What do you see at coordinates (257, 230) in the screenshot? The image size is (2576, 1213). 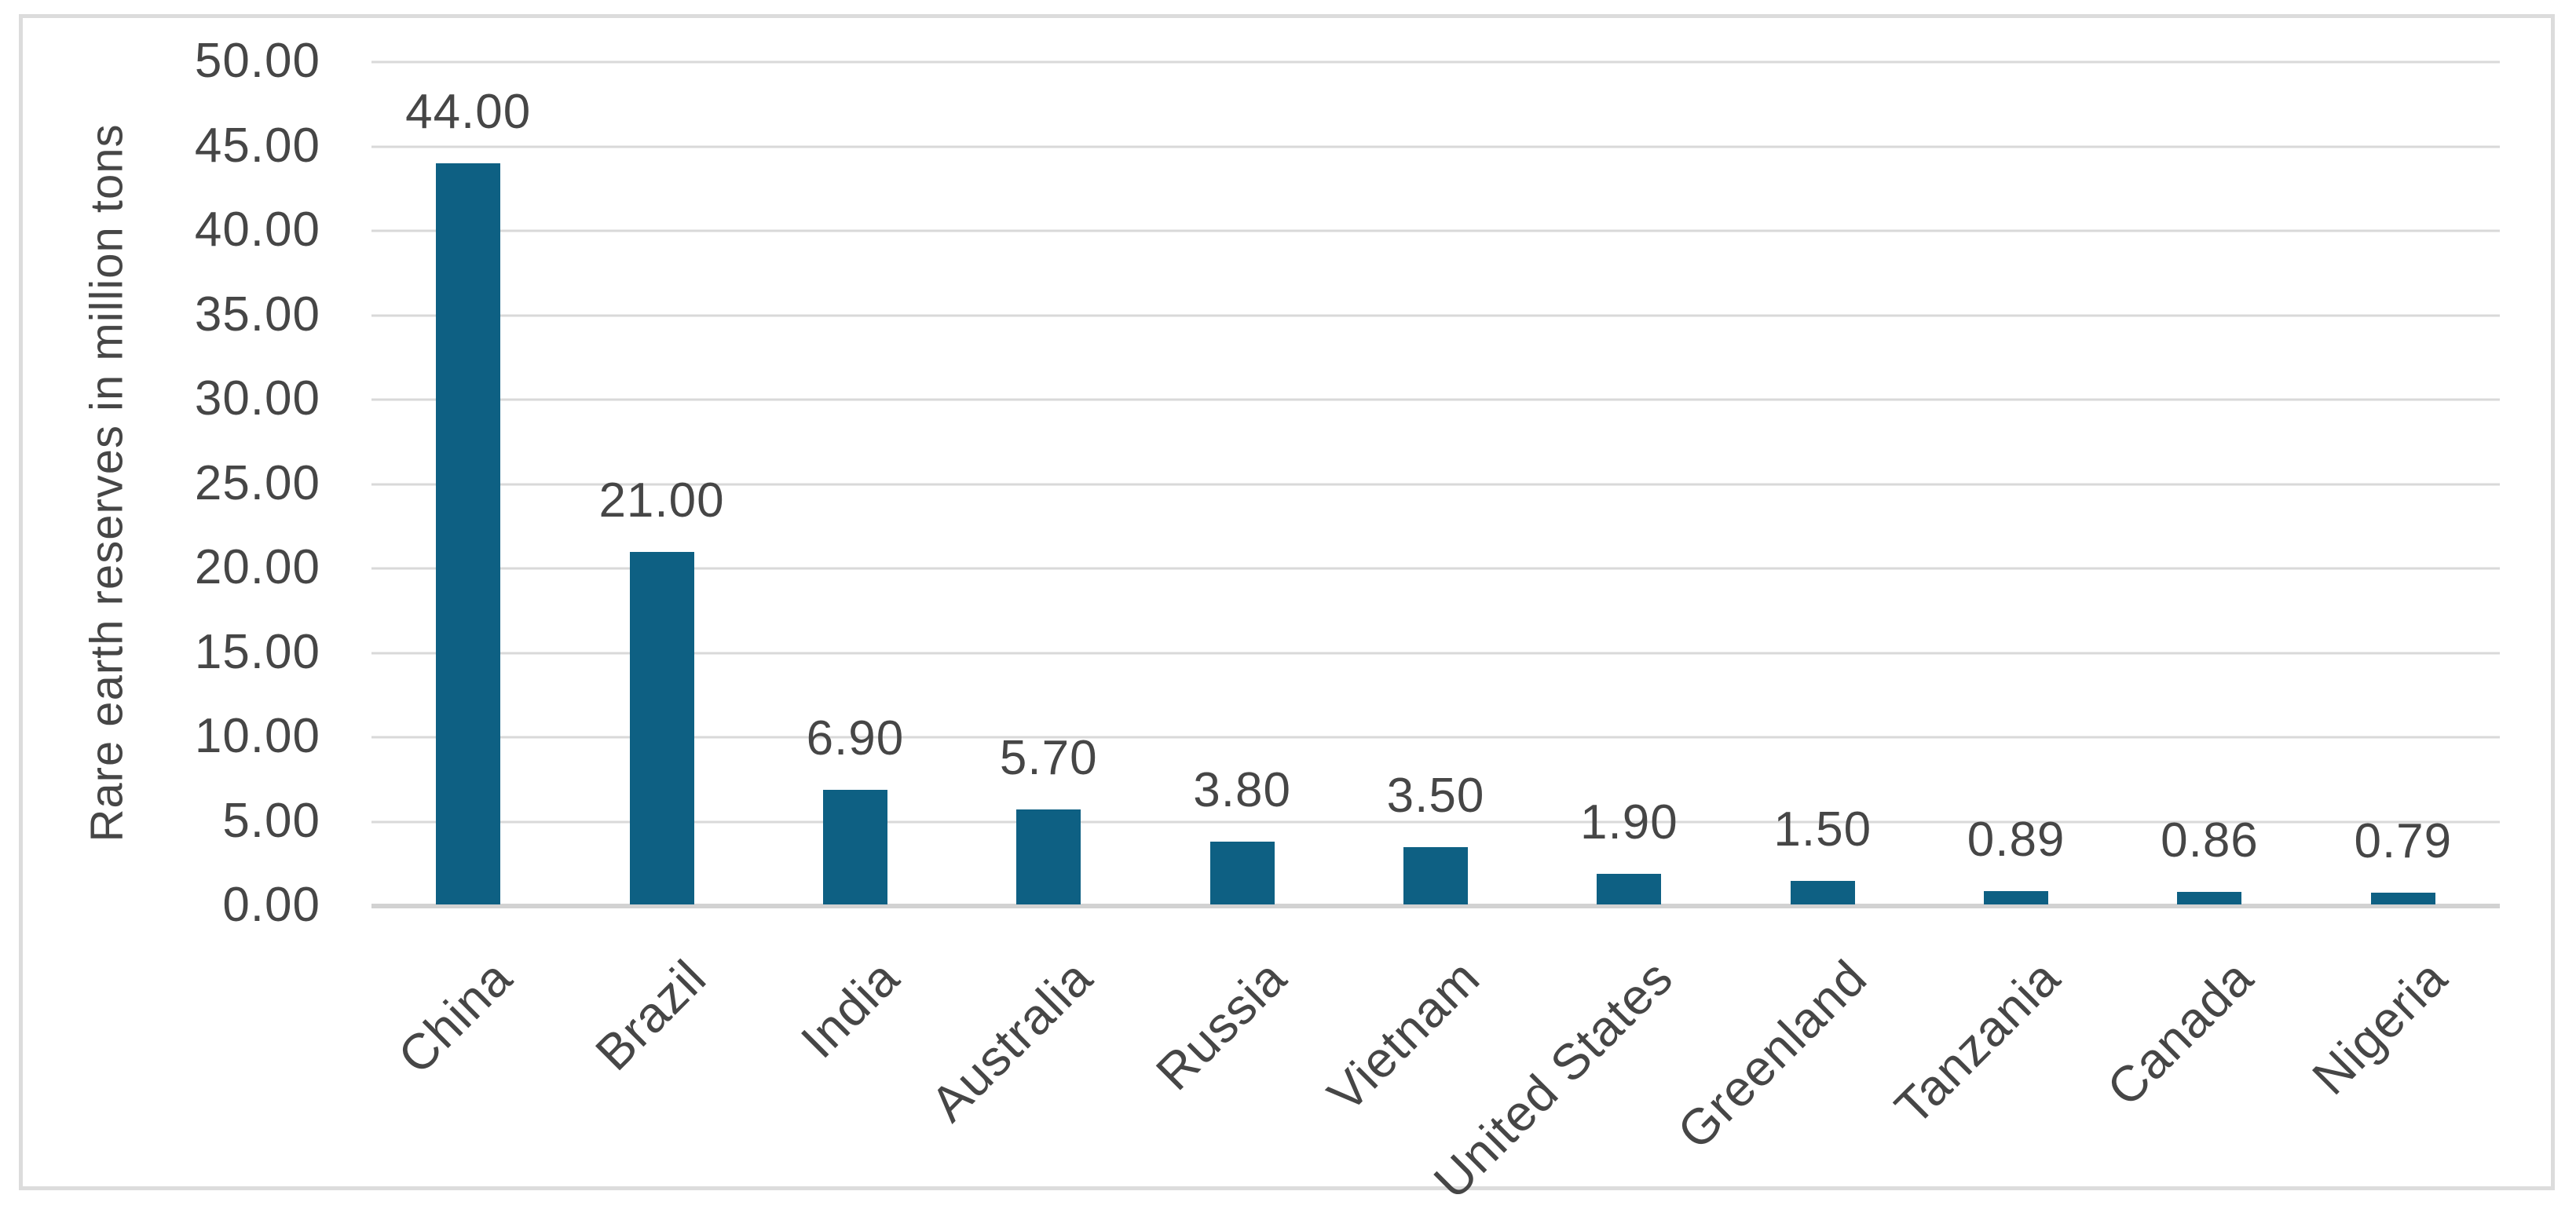 I see `y-tick-label: 40.00` at bounding box center [257, 230].